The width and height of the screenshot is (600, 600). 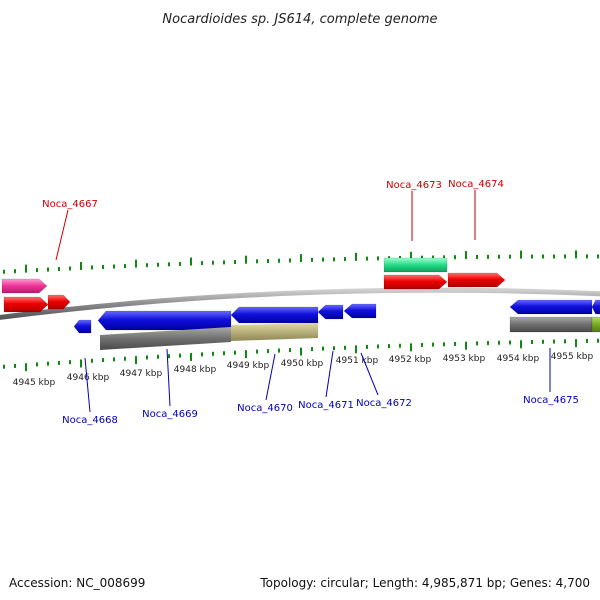 What do you see at coordinates (274, 332) in the screenshot?
I see `khaki-feature` at bounding box center [274, 332].